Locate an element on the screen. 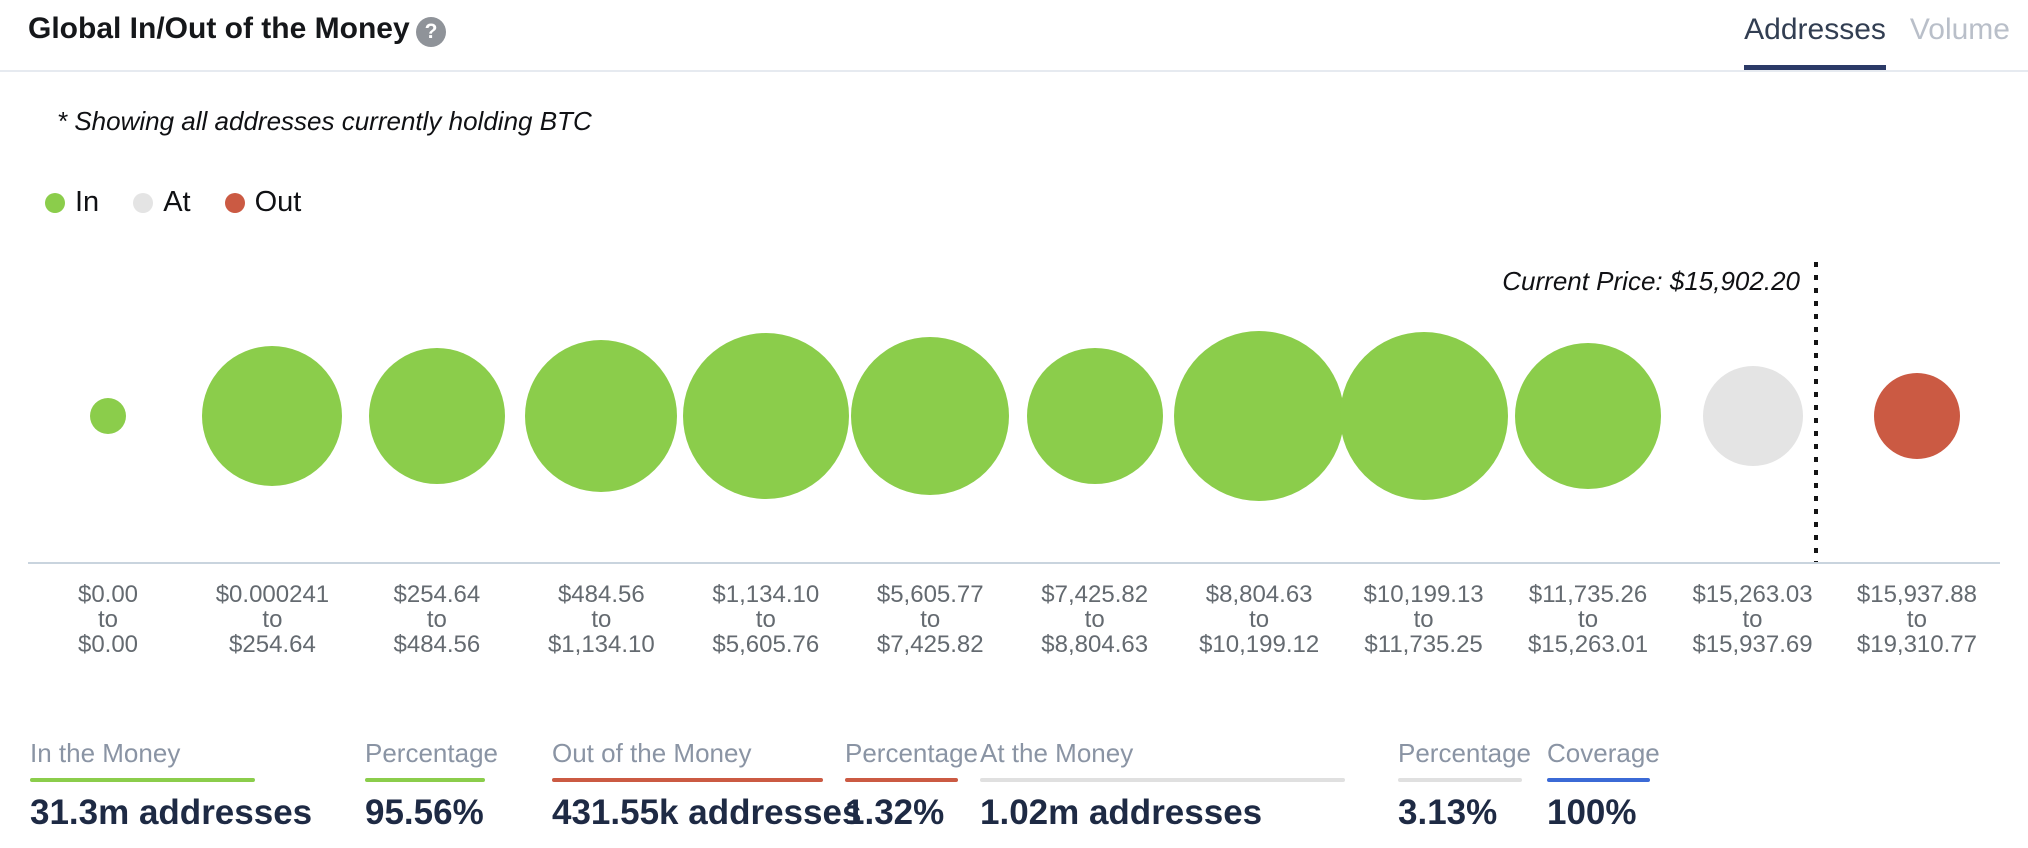 The image size is (2028, 848). current-price-dotted-line is located at coordinates (1816, 412).